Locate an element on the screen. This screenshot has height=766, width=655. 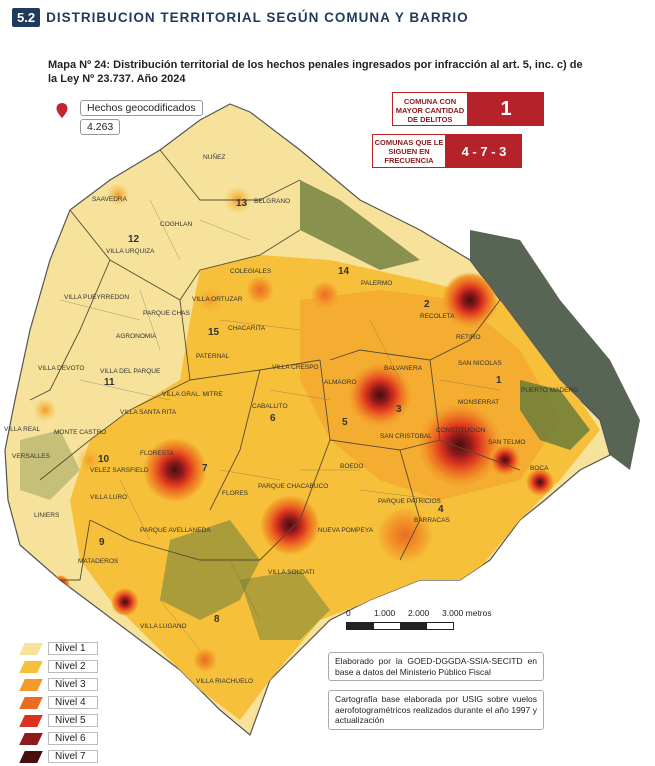
barrio-label: VILLA REAL is located at coordinates (22, 429).